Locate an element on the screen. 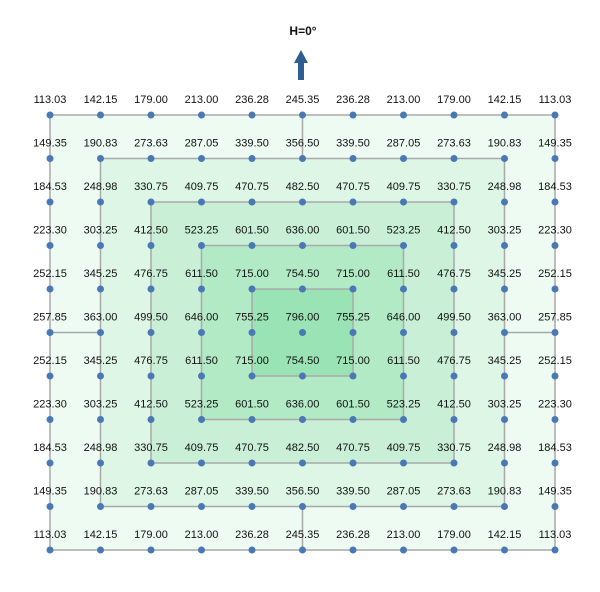 The height and width of the screenshot is (592, 600). point-value: 363.00 is located at coordinates (505, 317).